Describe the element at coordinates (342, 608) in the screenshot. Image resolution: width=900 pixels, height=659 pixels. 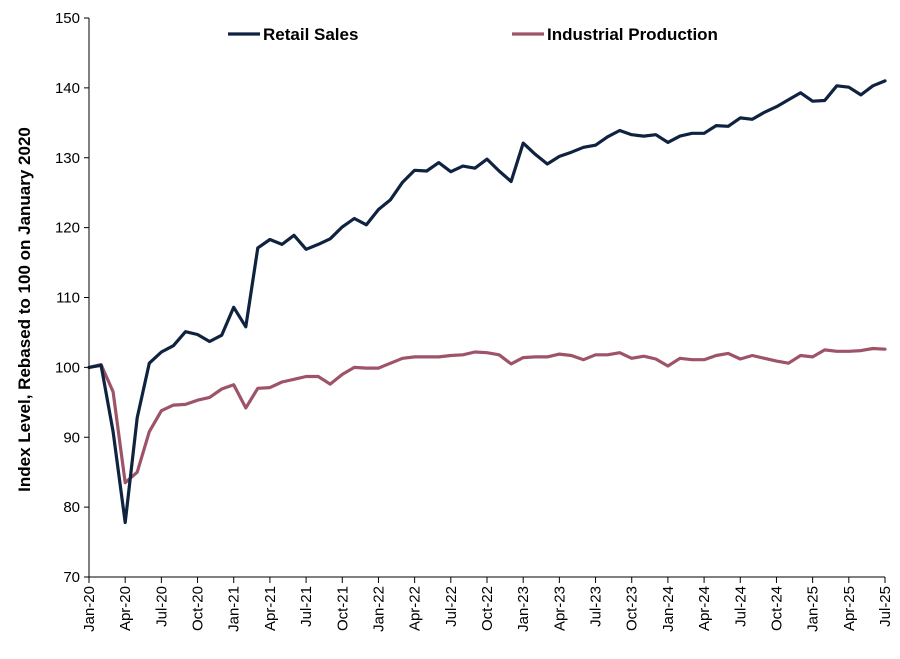
I see `x-tick-label: Oct-21` at that location.